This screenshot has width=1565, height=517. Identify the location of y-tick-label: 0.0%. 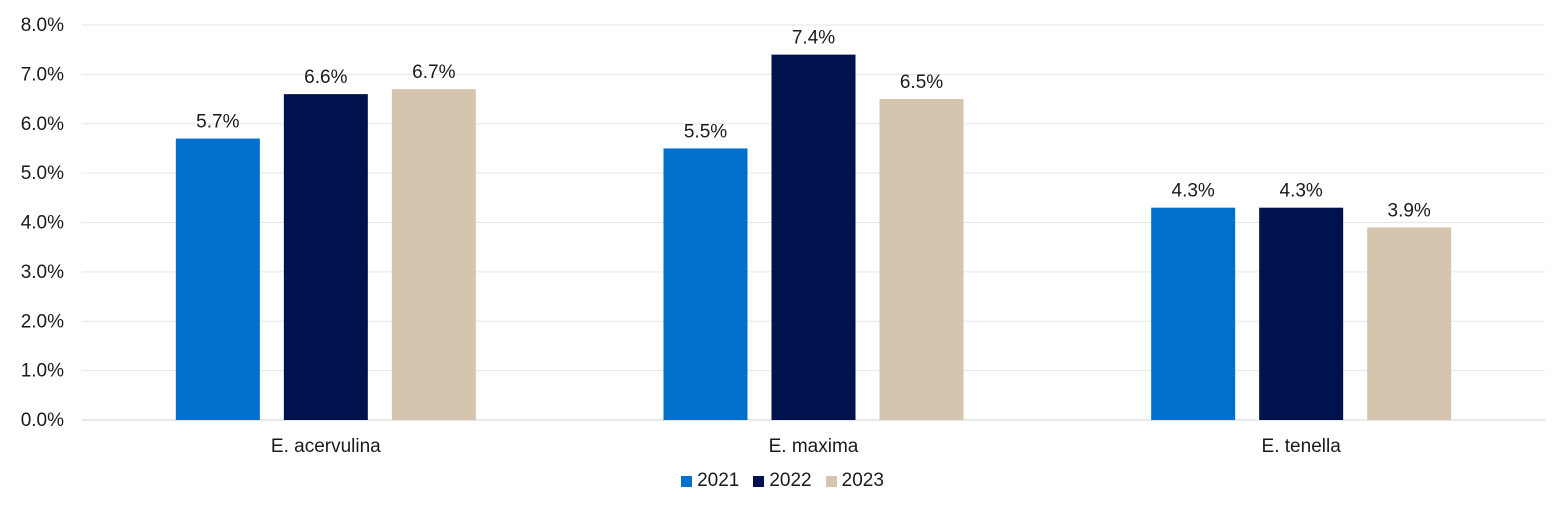
(42, 420).